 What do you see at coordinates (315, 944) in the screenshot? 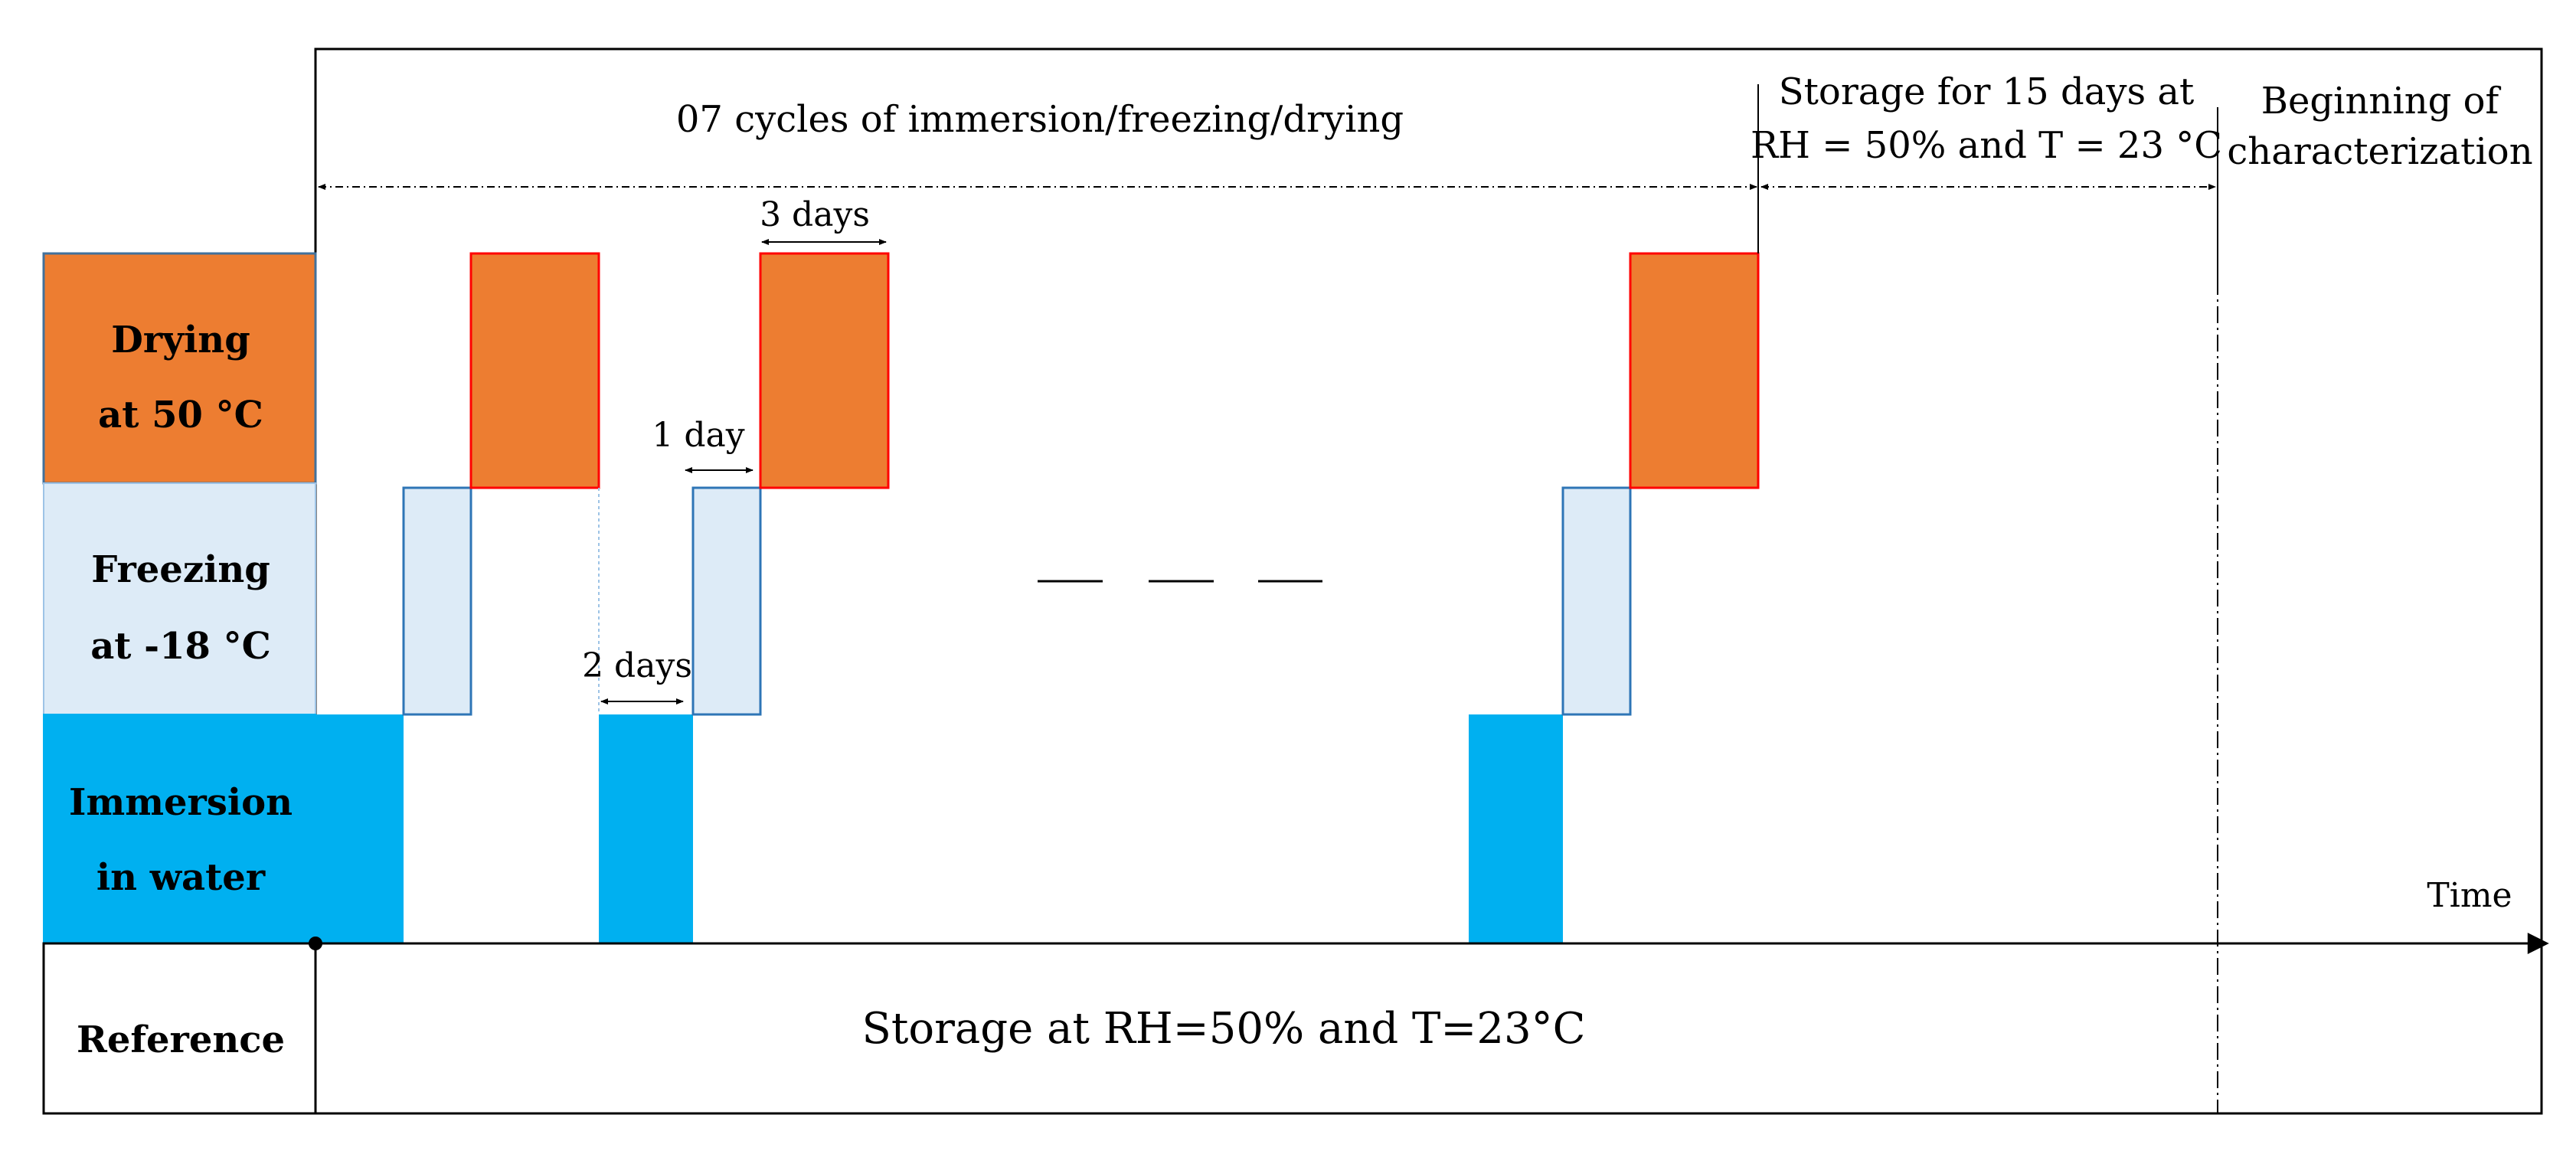
I see `time-origin-dot` at bounding box center [315, 944].